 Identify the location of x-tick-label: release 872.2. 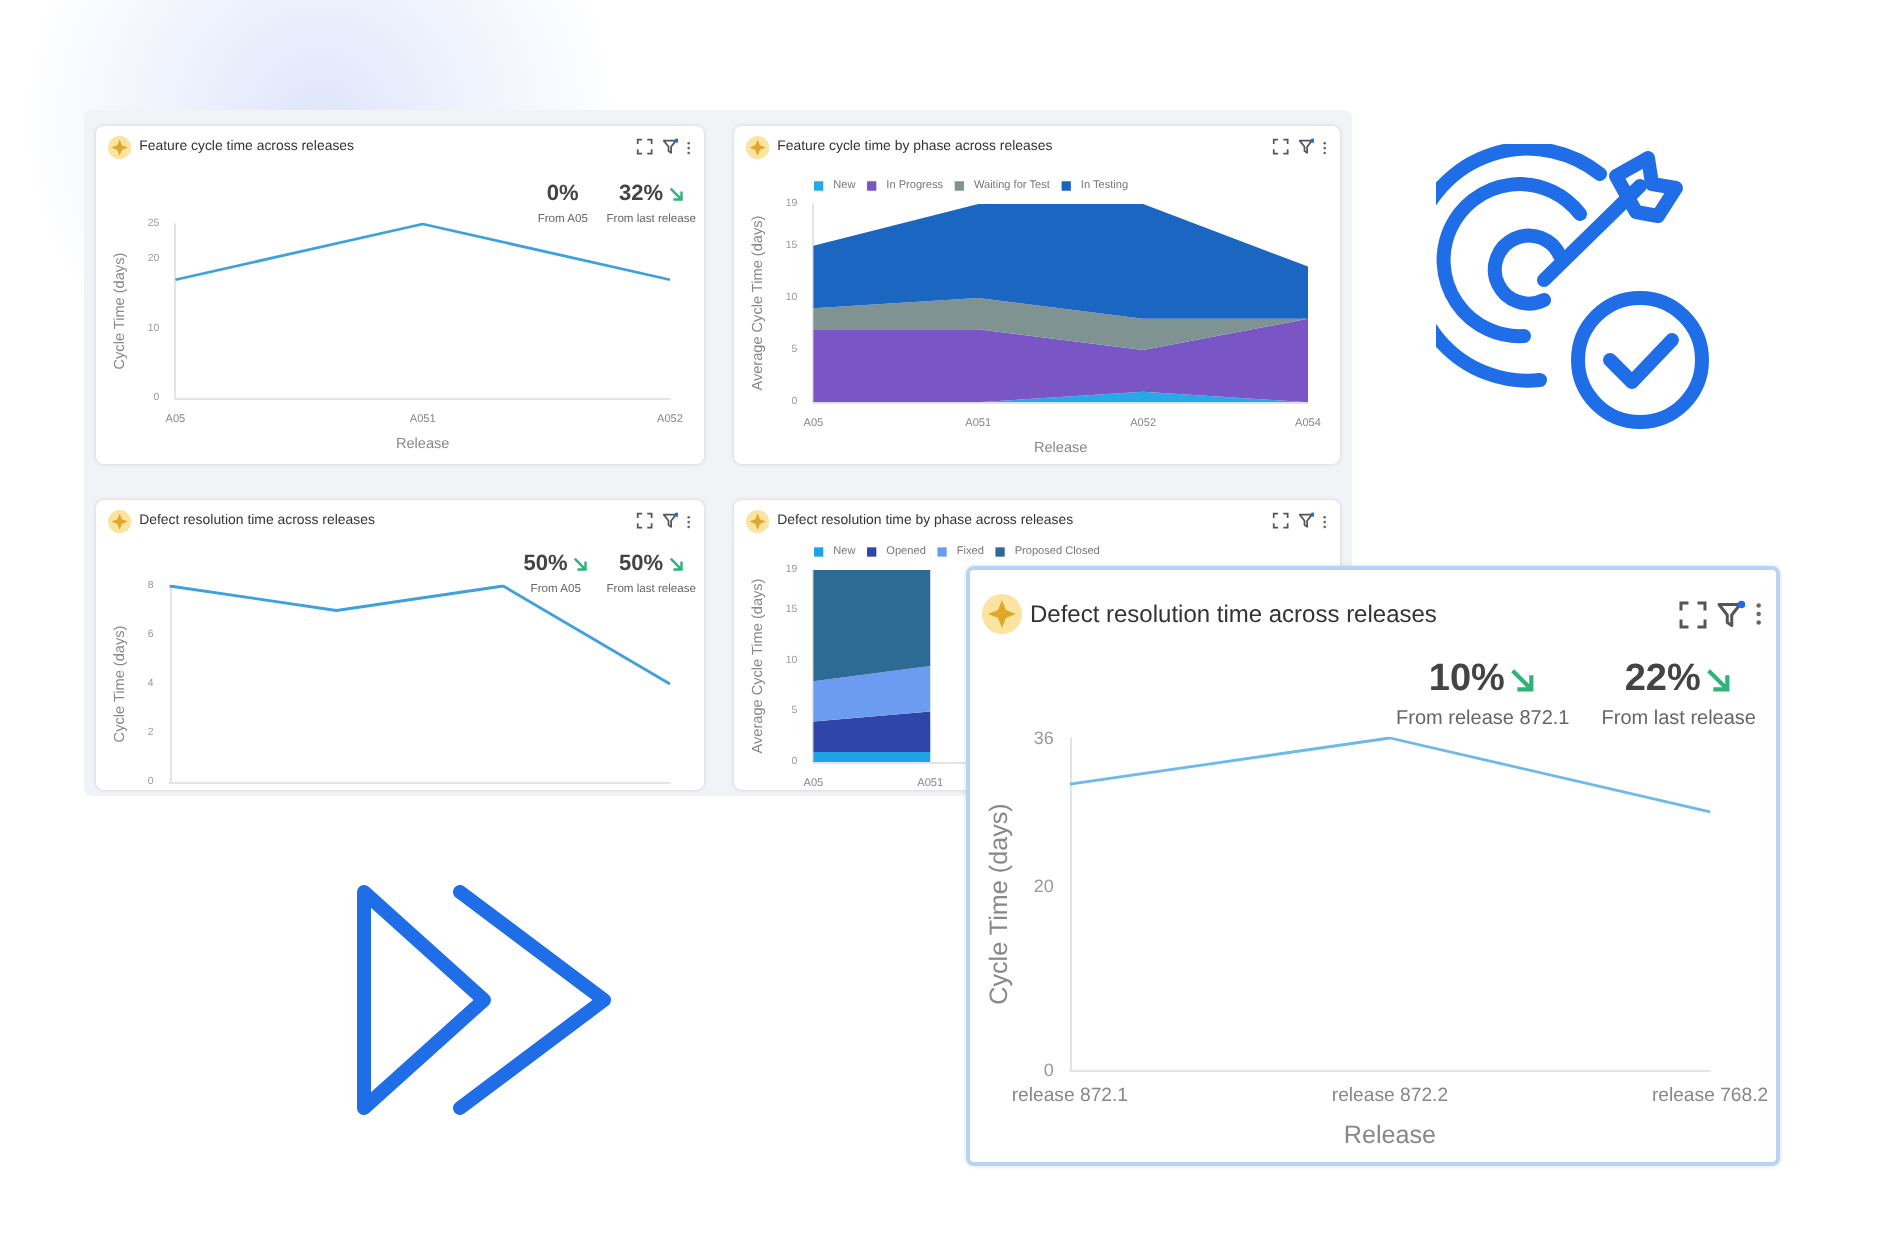
(1390, 1096).